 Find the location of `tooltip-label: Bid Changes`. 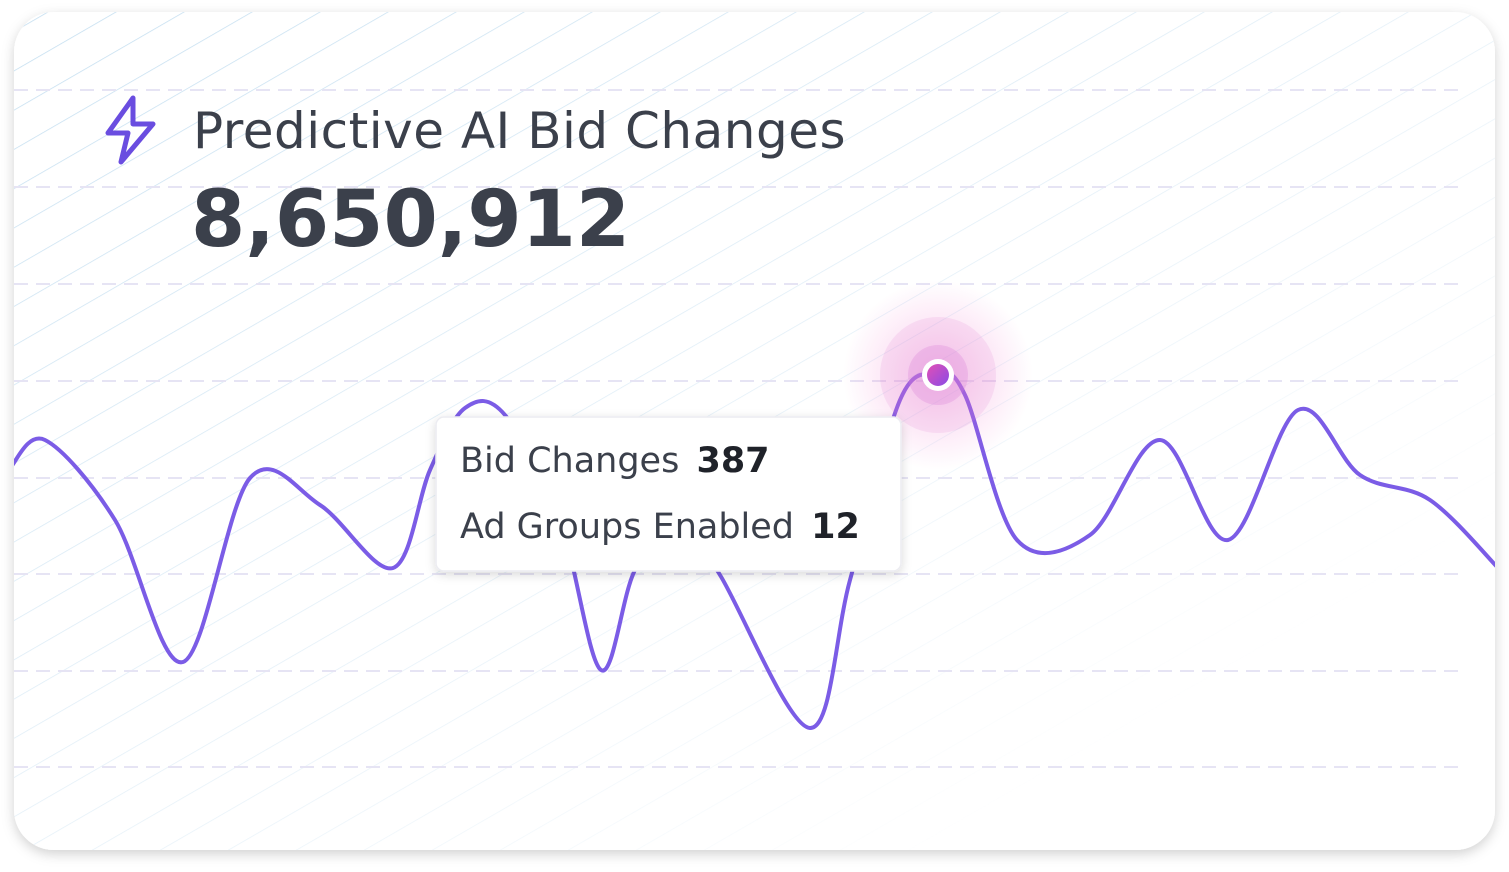

tooltip-label: Bid Changes is located at coordinates (569, 461).